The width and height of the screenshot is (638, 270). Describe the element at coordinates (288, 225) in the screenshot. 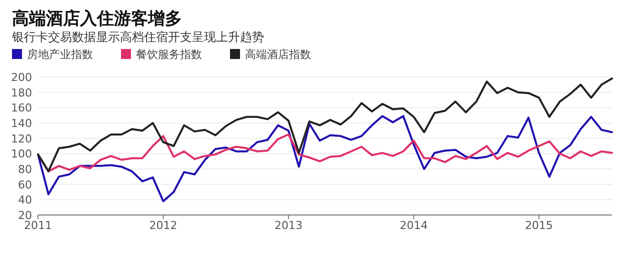

I see `x-tick-label: 2013` at that location.